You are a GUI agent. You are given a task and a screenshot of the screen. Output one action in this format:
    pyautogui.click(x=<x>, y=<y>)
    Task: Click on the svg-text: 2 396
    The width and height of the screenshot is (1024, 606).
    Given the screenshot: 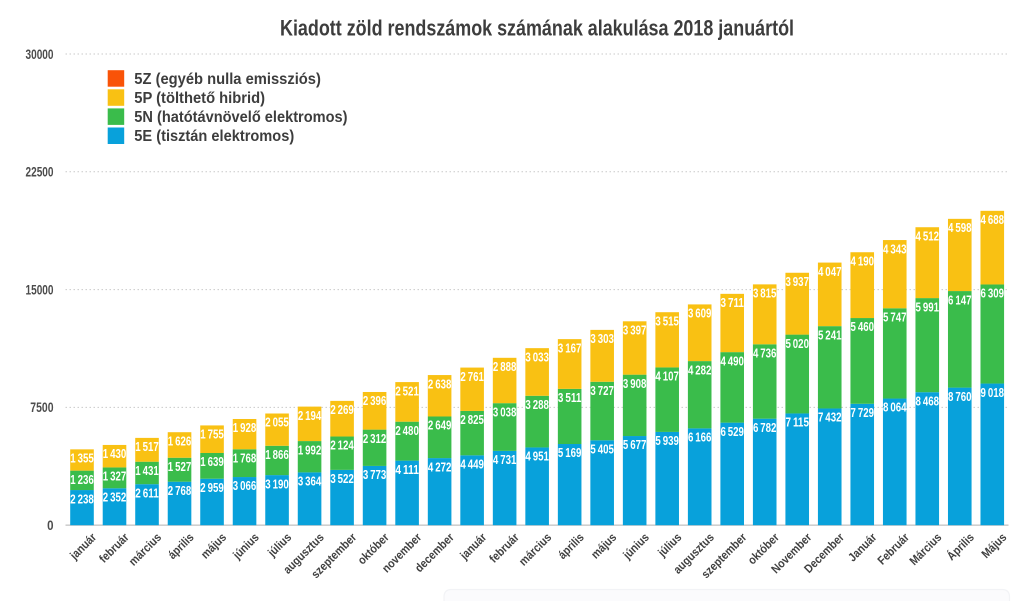 What is the action you would take?
    pyautogui.click(x=375, y=400)
    